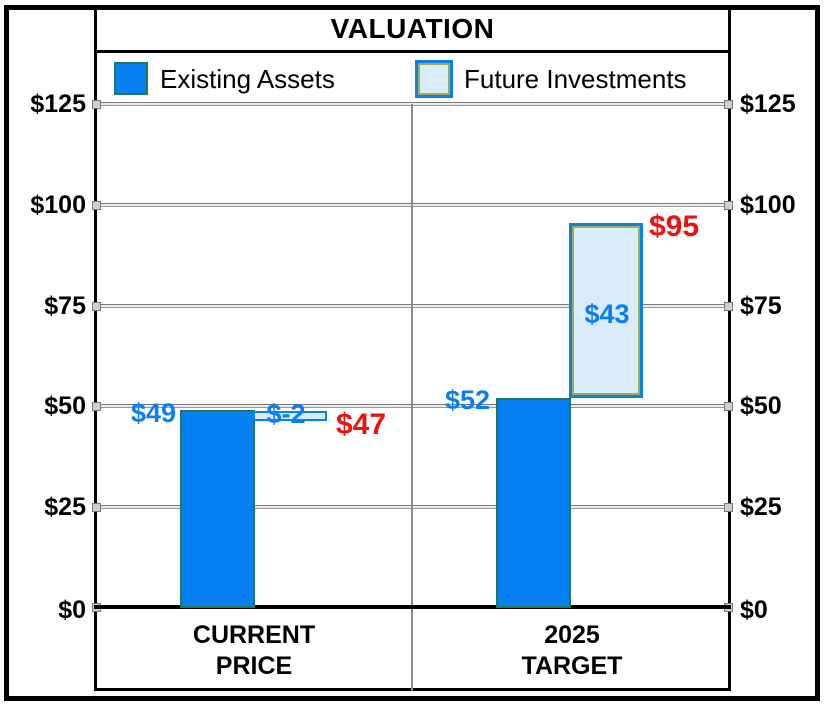  I want to click on category-label-line: CURRENT, so click(254, 635).